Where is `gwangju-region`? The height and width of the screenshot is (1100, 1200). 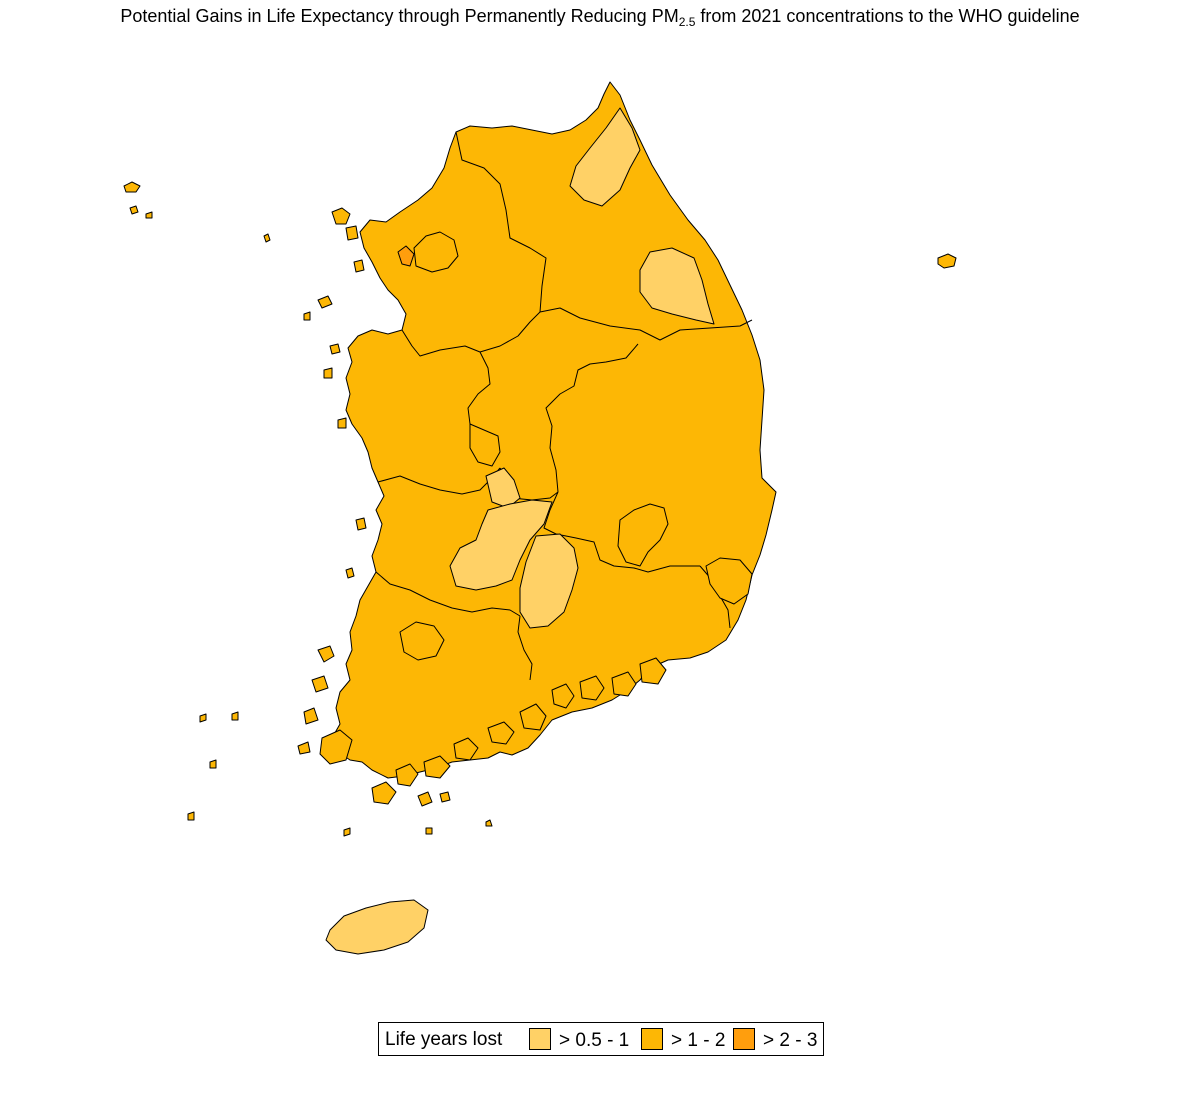
gwangju-region is located at coordinates (422, 641).